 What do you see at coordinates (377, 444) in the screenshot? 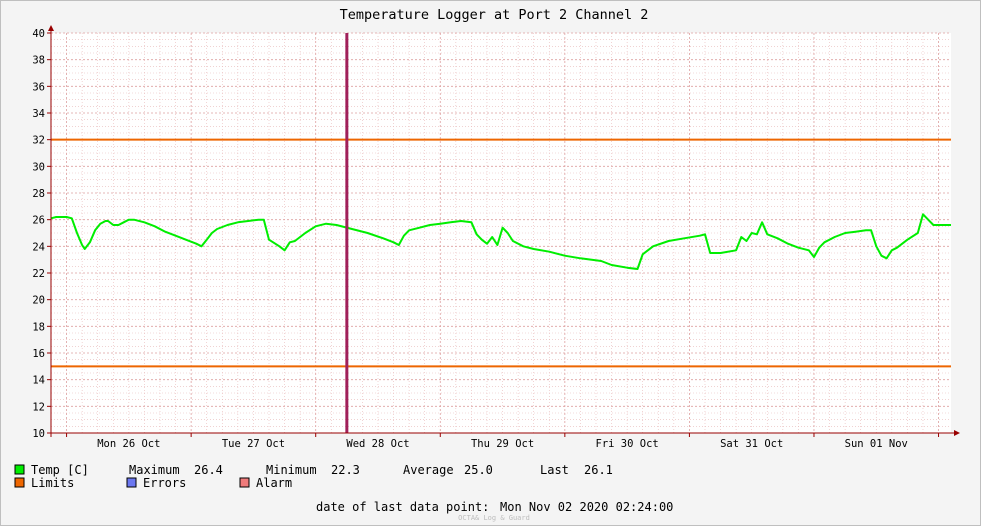
I see `x-tick-label: Wed 28 Oct` at bounding box center [377, 444].